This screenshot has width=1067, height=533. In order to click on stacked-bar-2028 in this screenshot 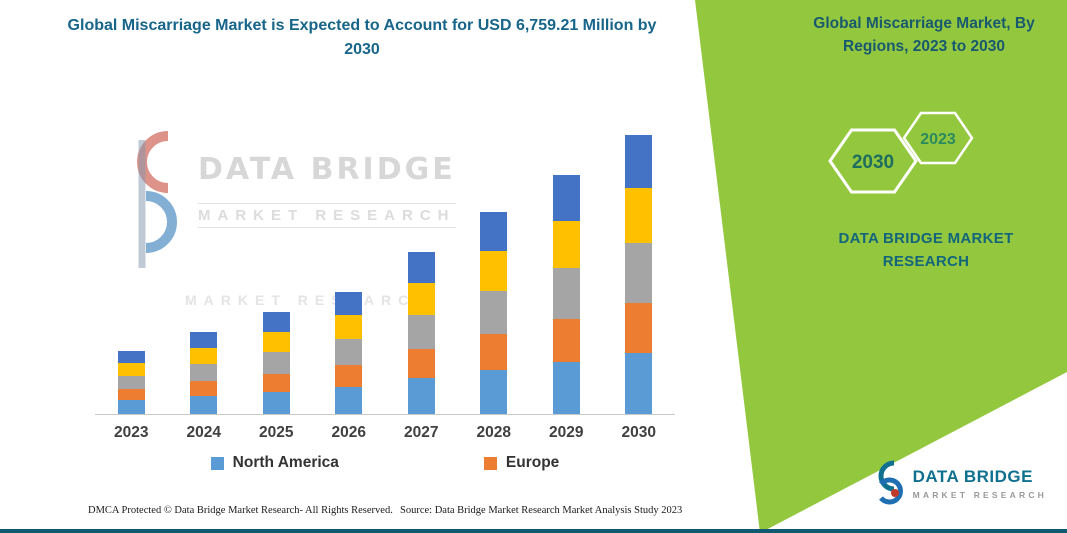, I will do `click(494, 313)`.